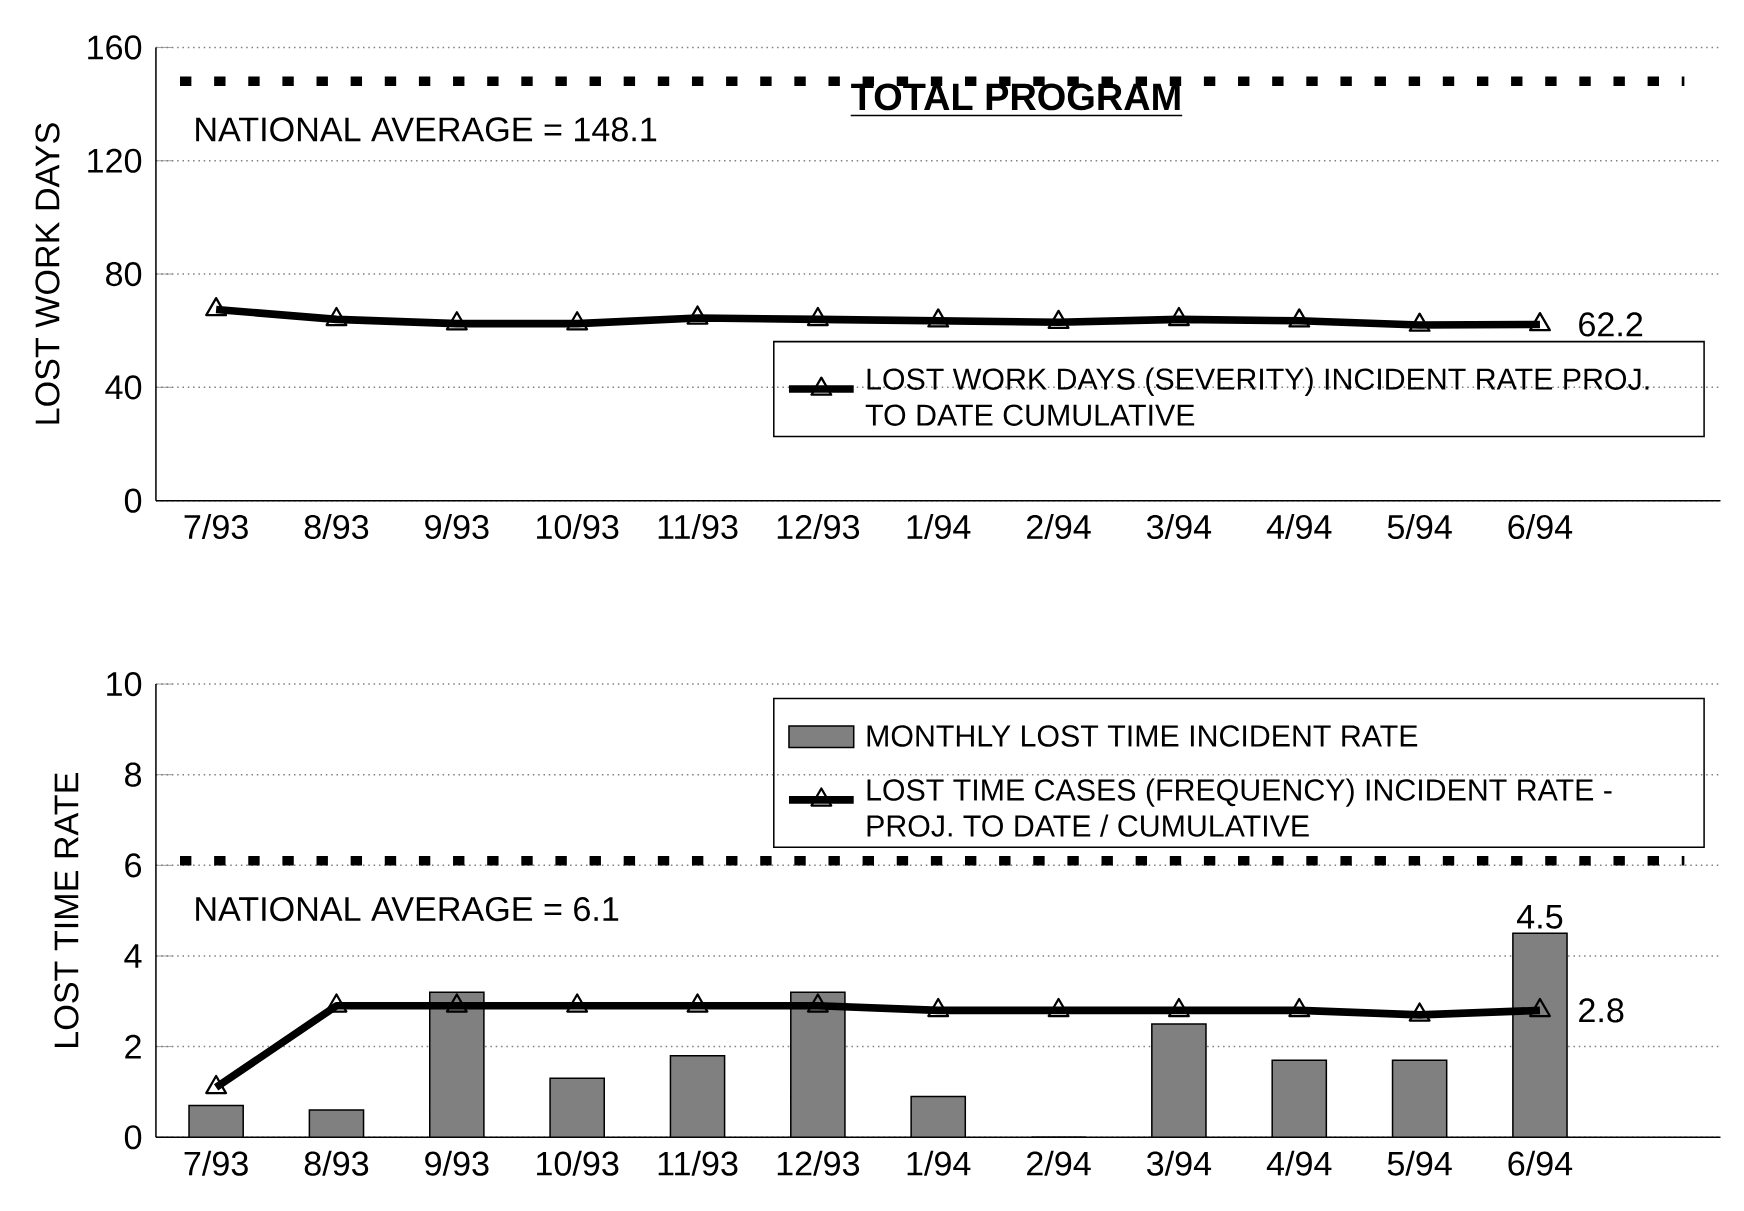 The image size is (1744, 1211). Describe the element at coordinates (115, 160) in the screenshot. I see `y-tick-label: 120` at that location.